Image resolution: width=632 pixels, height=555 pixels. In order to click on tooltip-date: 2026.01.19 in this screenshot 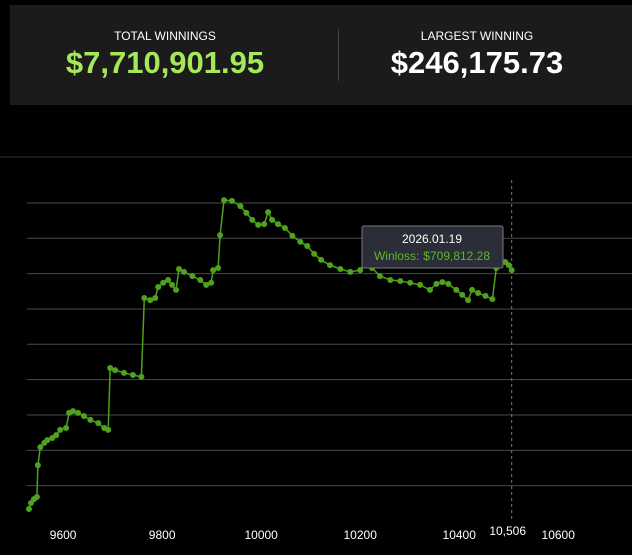, I will do `click(432, 239)`.